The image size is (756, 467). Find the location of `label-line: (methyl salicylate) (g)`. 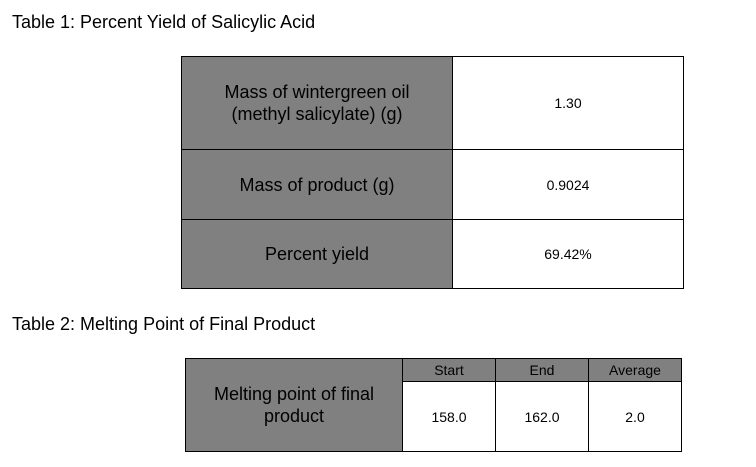

label-line: (methyl salicylate) (g) is located at coordinates (317, 114).